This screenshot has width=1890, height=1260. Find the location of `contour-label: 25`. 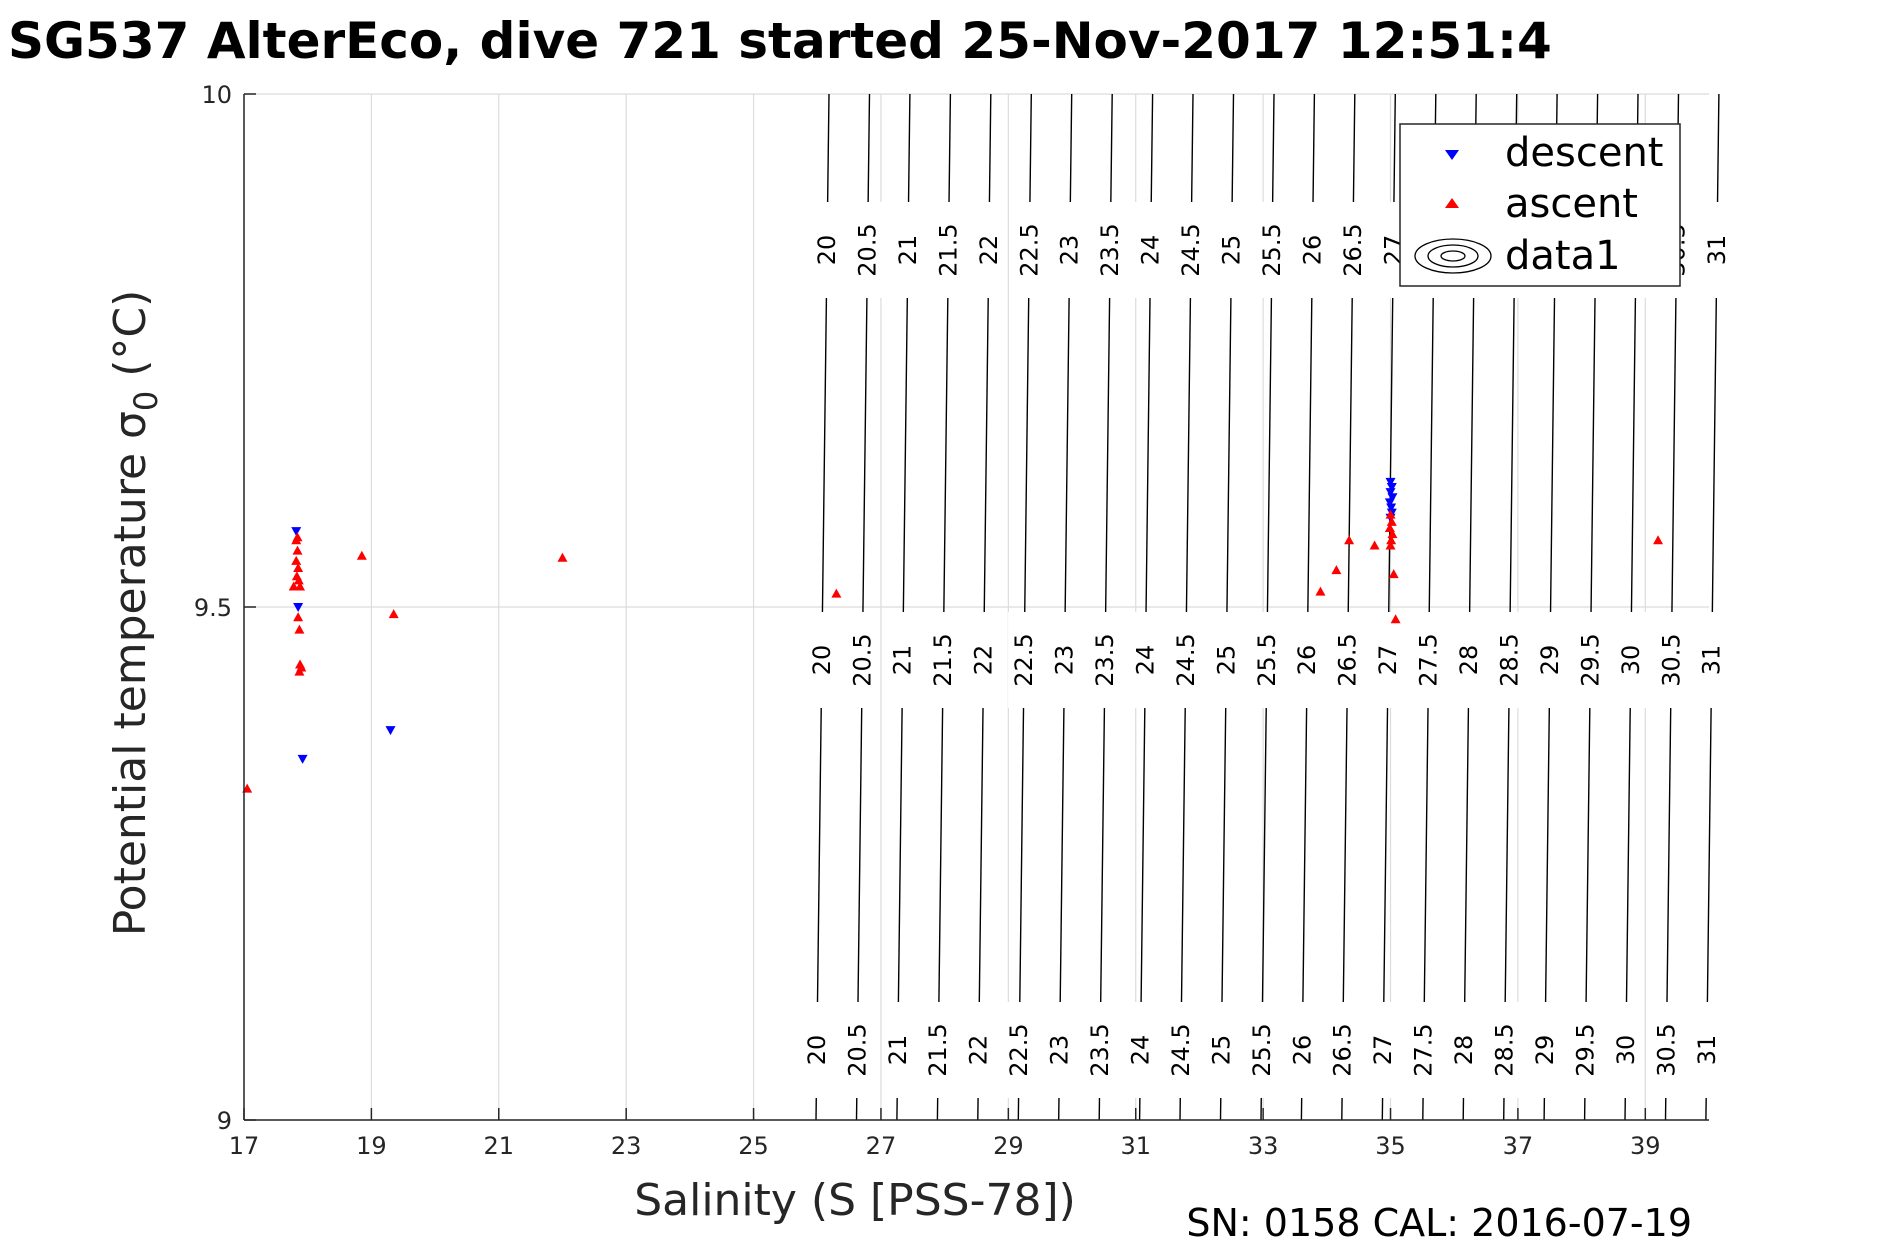

contour-label: 25 is located at coordinates (1226, 660).